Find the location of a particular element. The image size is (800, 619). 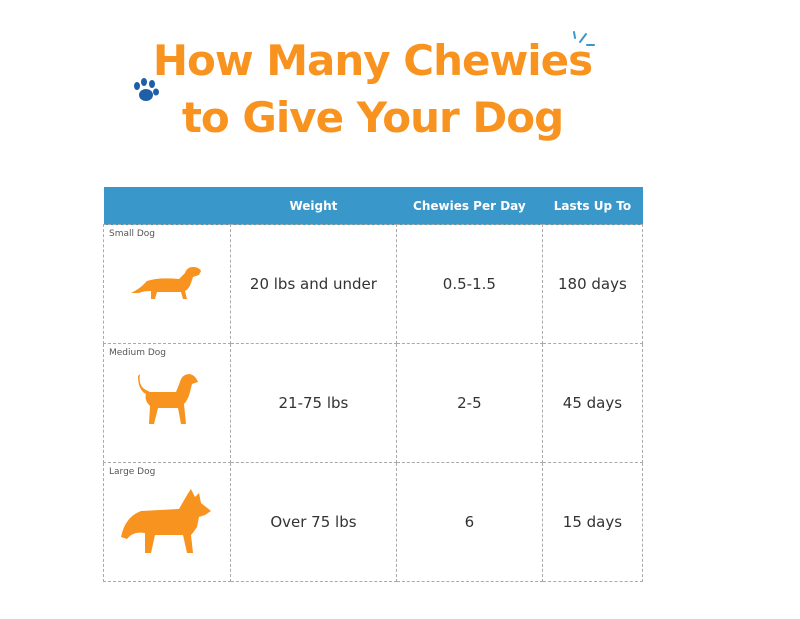

weight-cell: 20 lbs and under is located at coordinates (313, 284).